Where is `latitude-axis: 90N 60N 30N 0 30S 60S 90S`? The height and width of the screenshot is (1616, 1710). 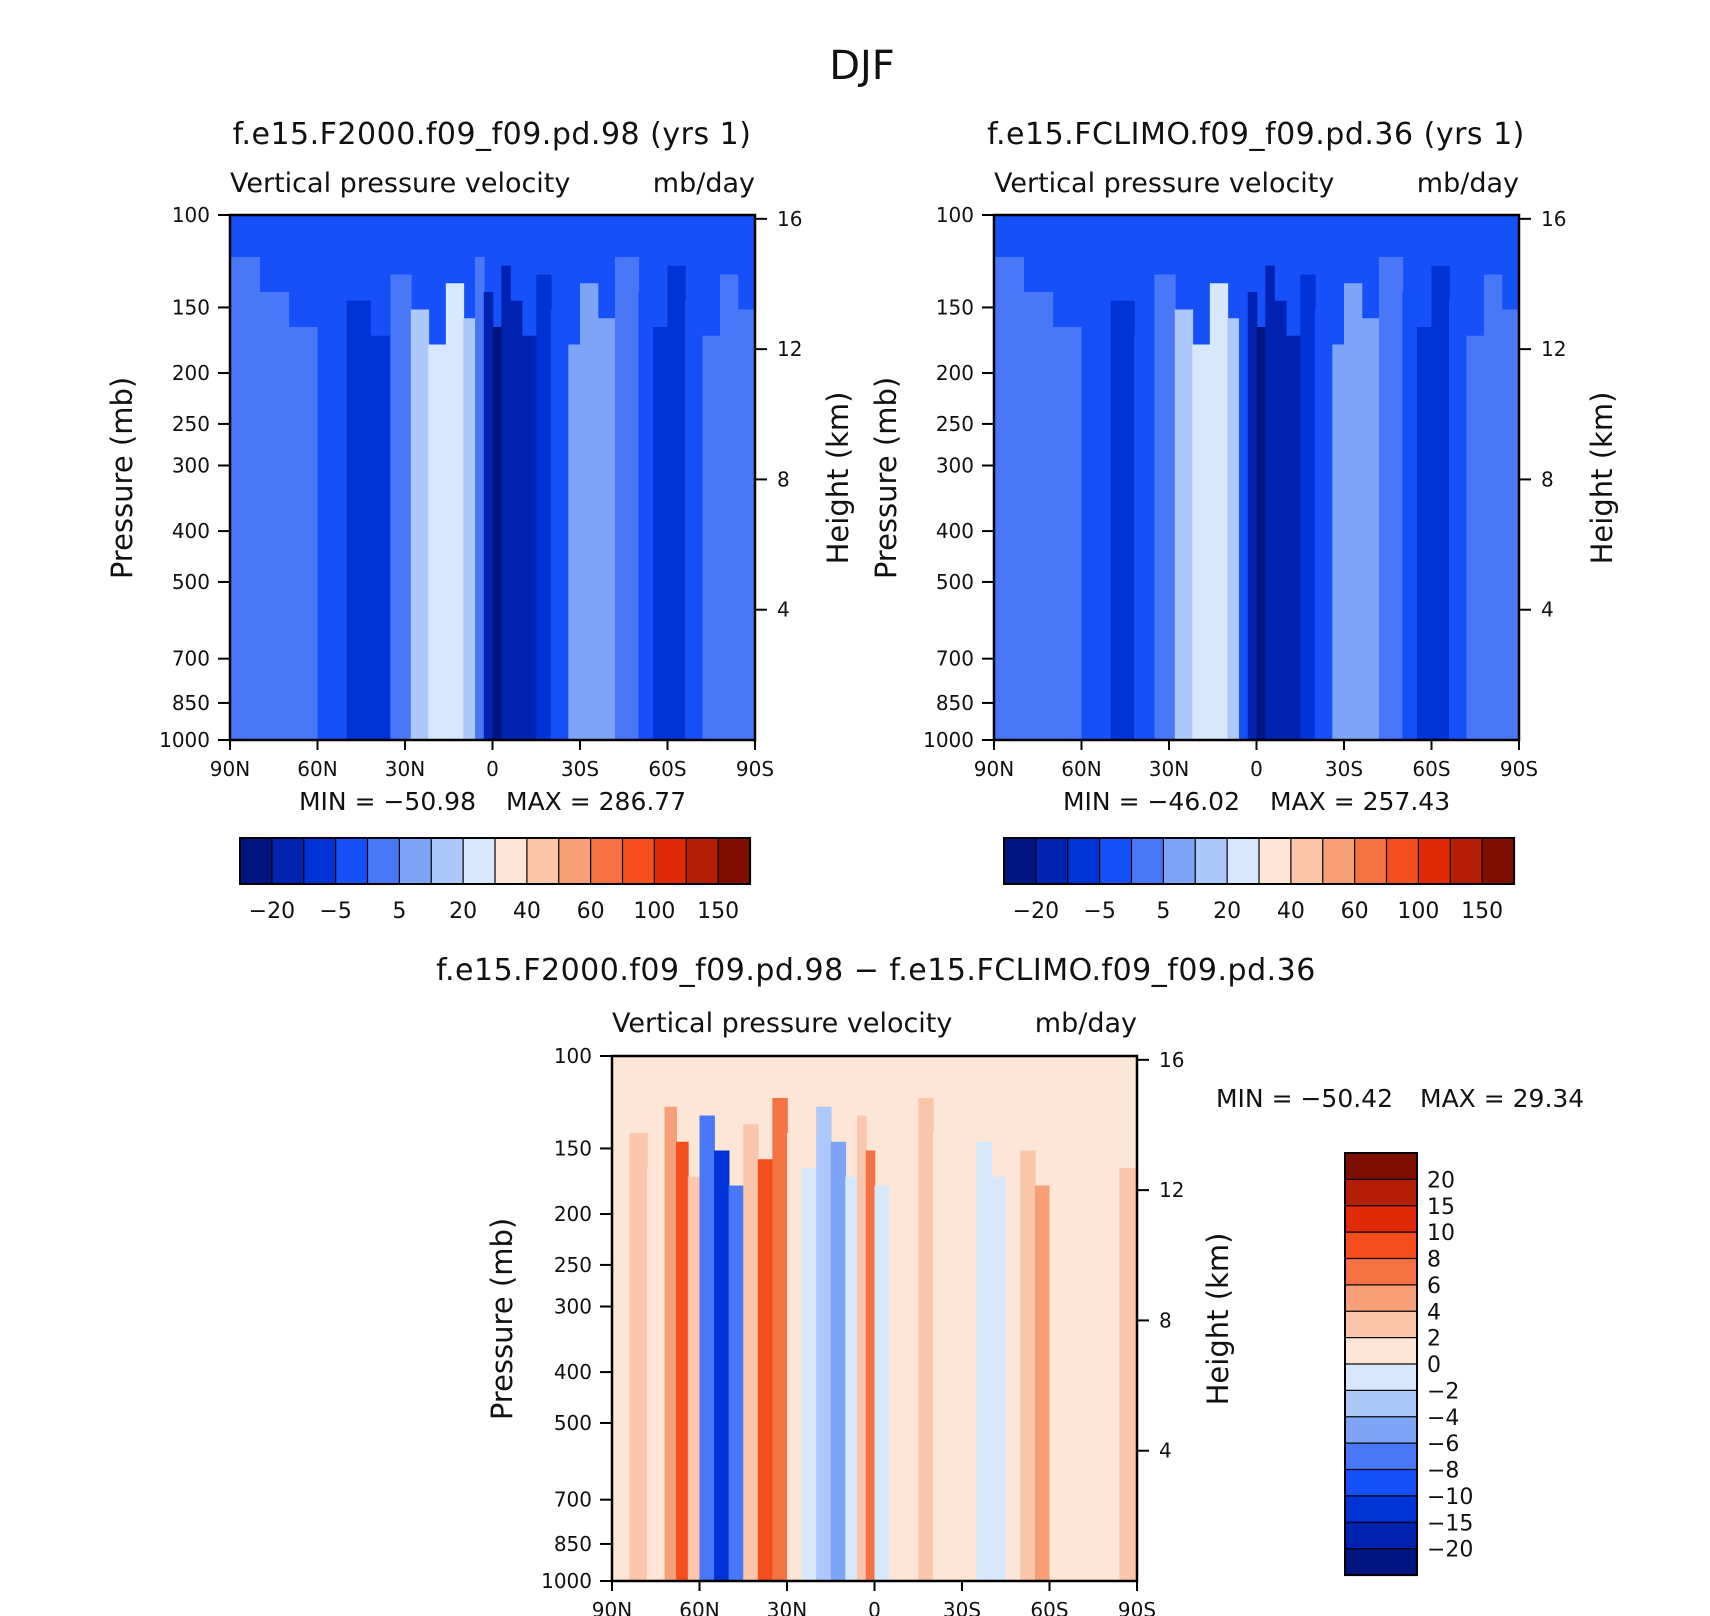
latitude-axis: 90N 60N 30N 0 30S 60S 90S is located at coordinates (874, 1598).